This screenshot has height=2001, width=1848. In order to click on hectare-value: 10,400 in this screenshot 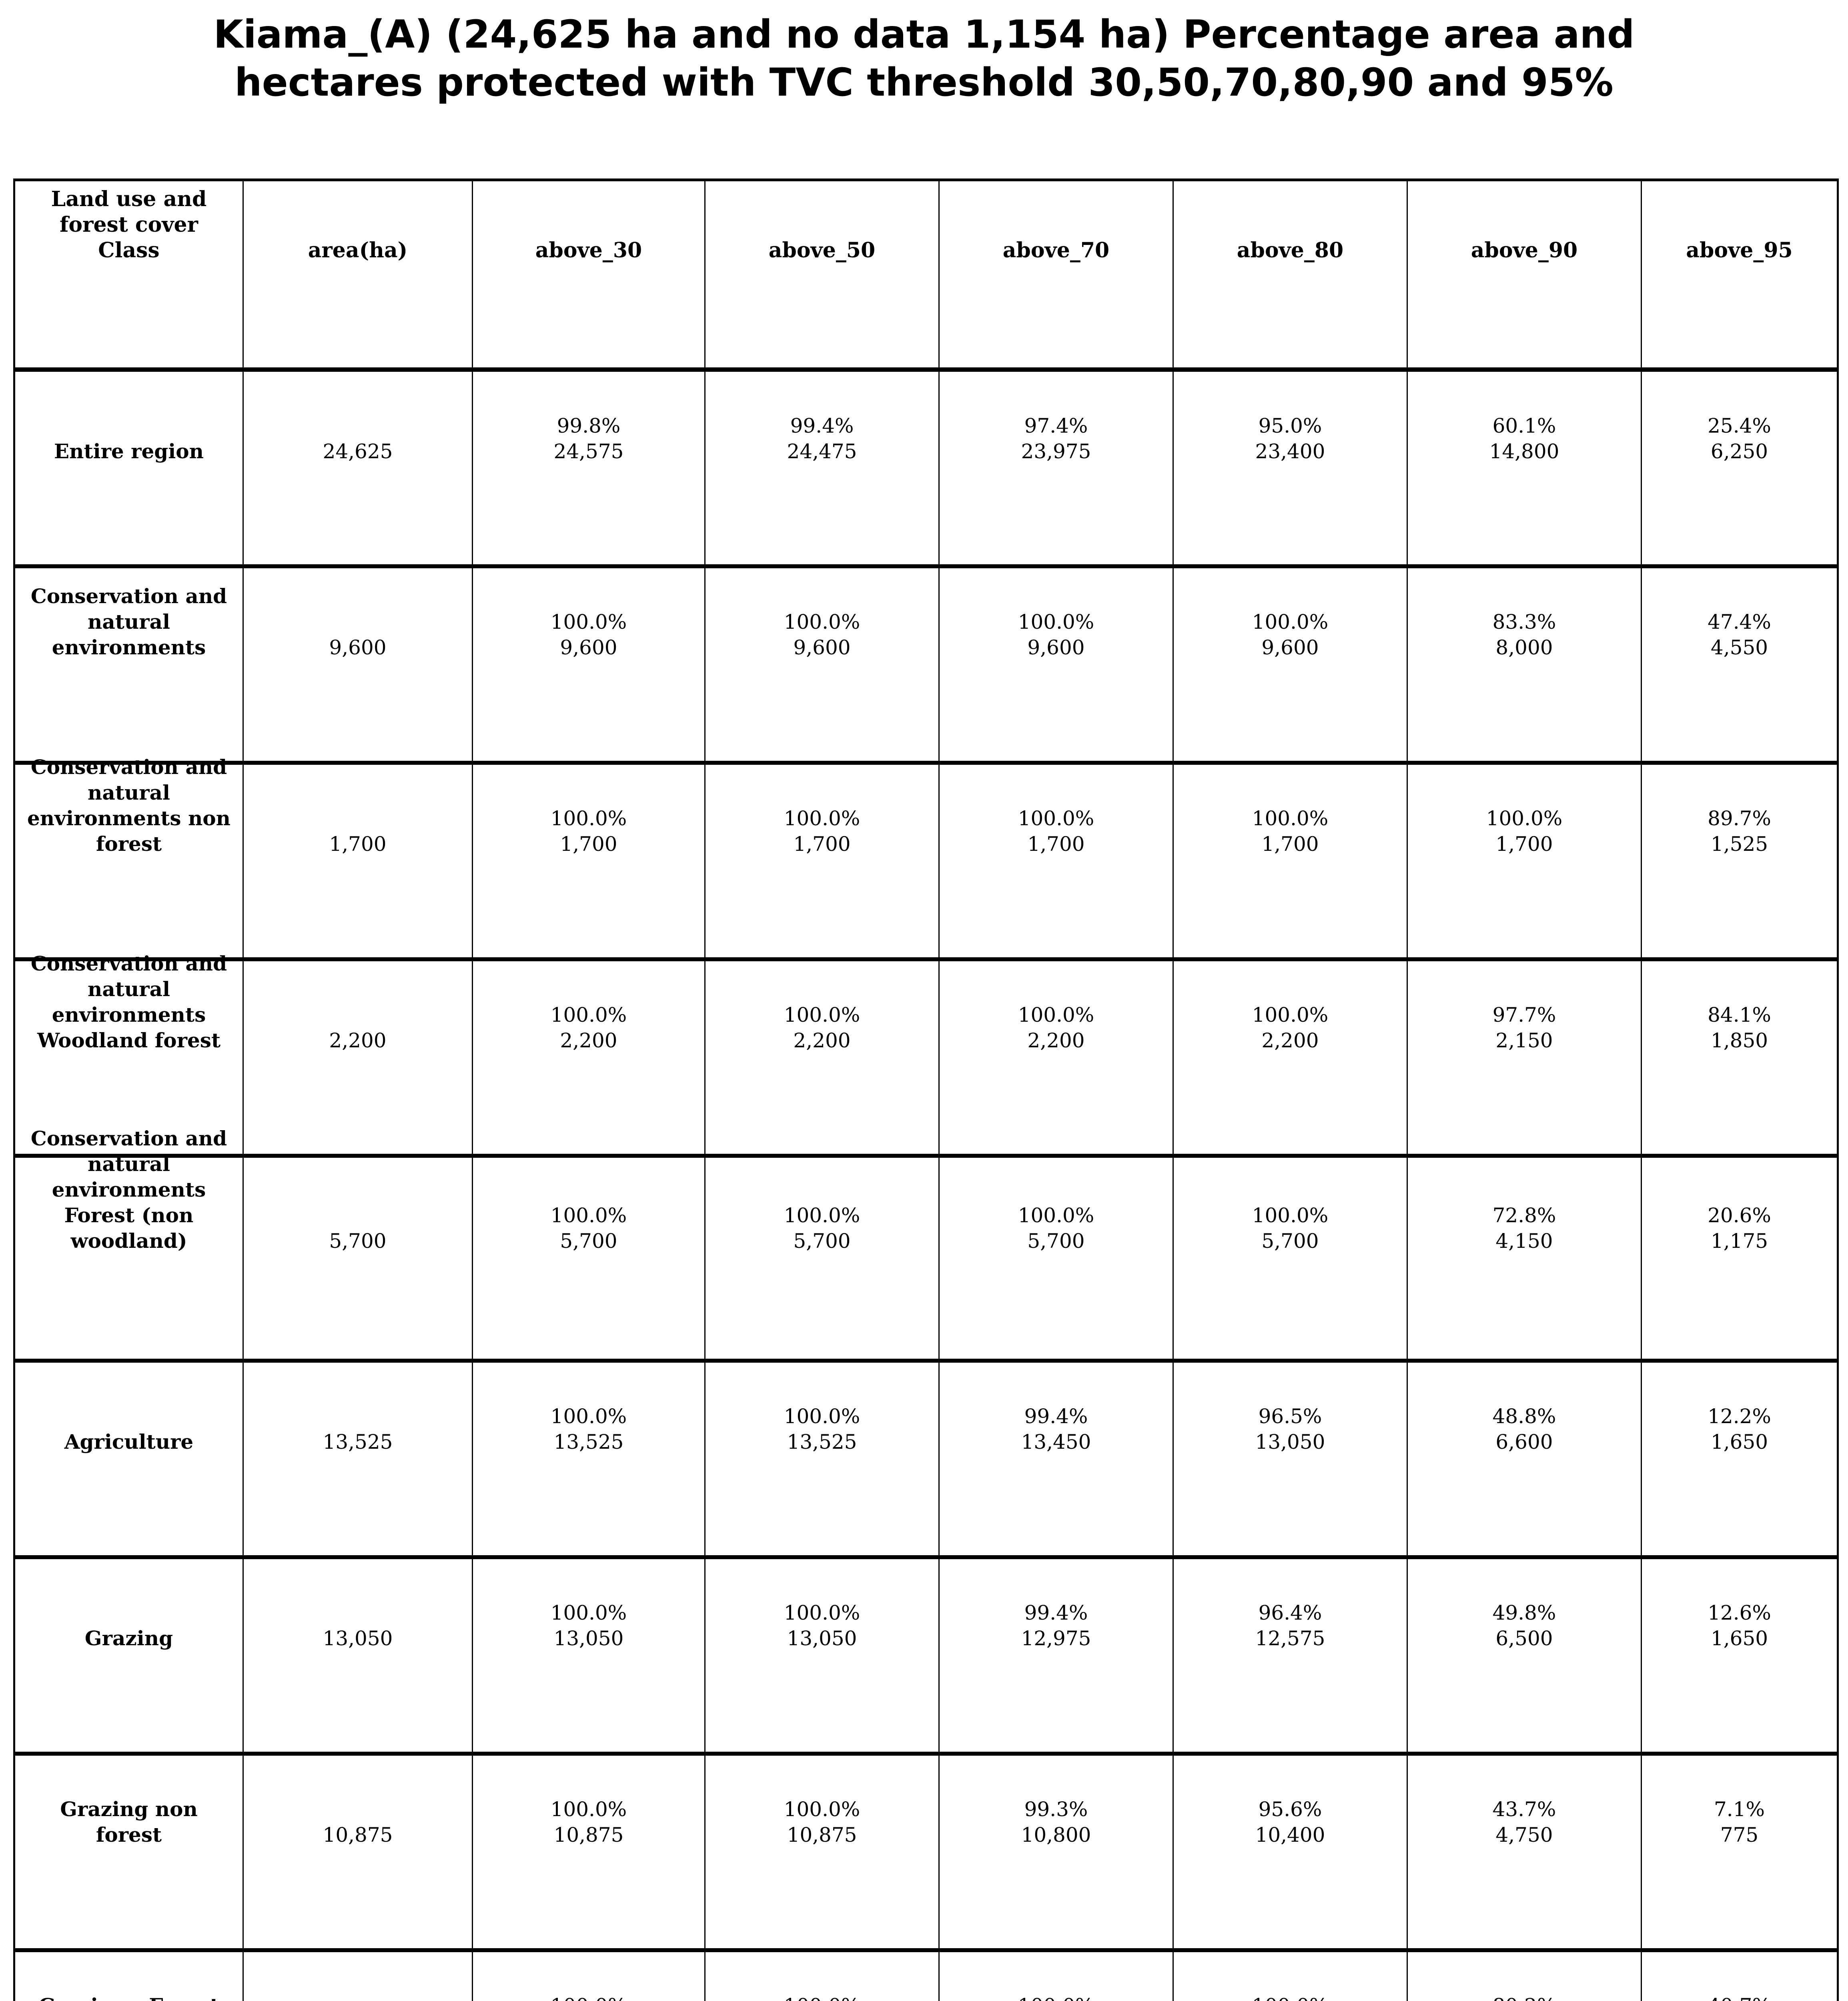, I will do `click(1290, 1835)`.